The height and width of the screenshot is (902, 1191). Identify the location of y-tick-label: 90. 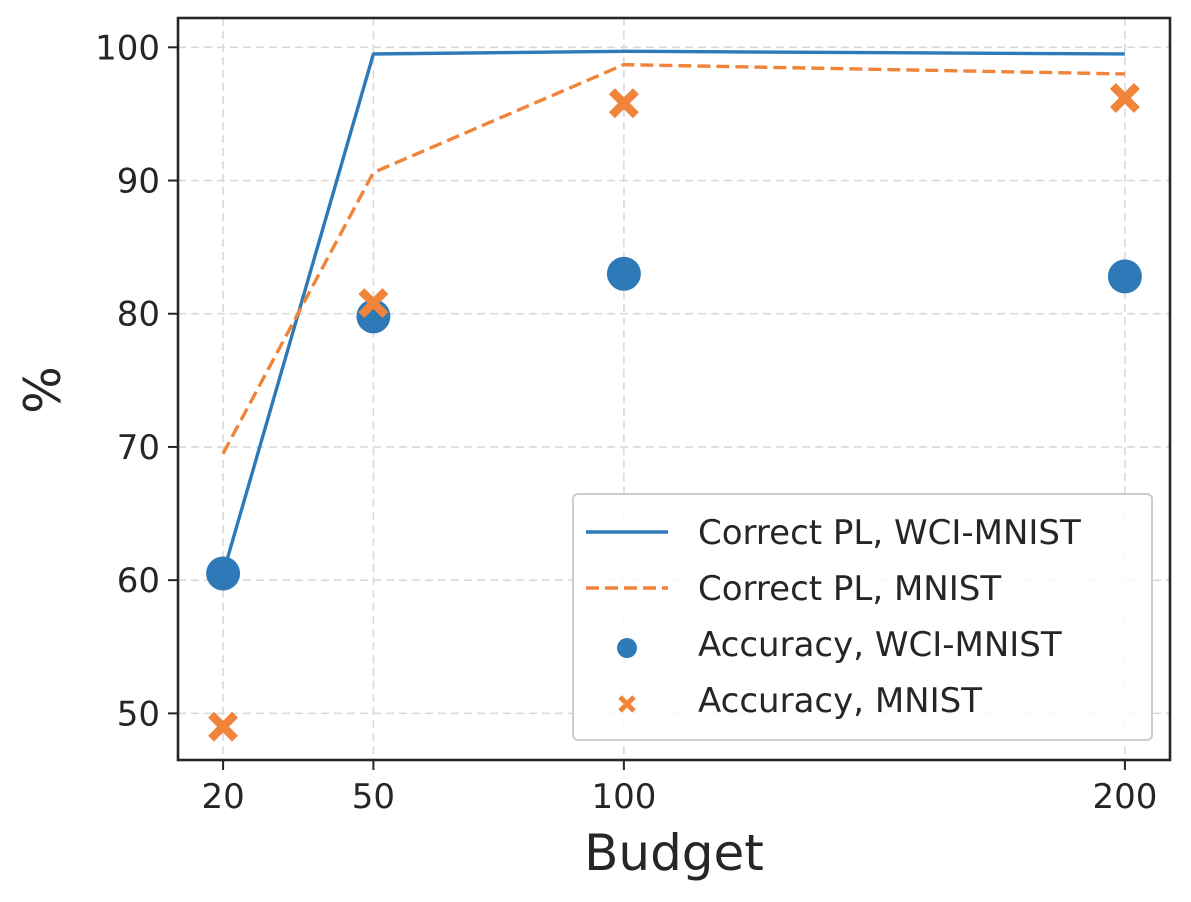
(138, 182).